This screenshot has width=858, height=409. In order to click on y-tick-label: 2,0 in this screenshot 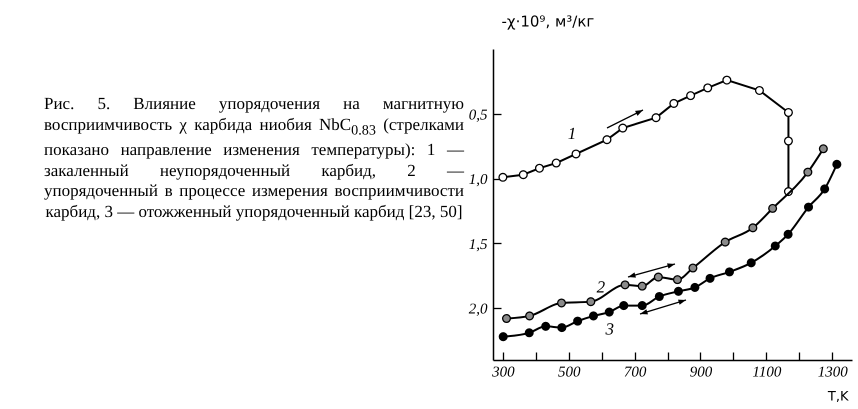, I will do `click(478, 310)`.